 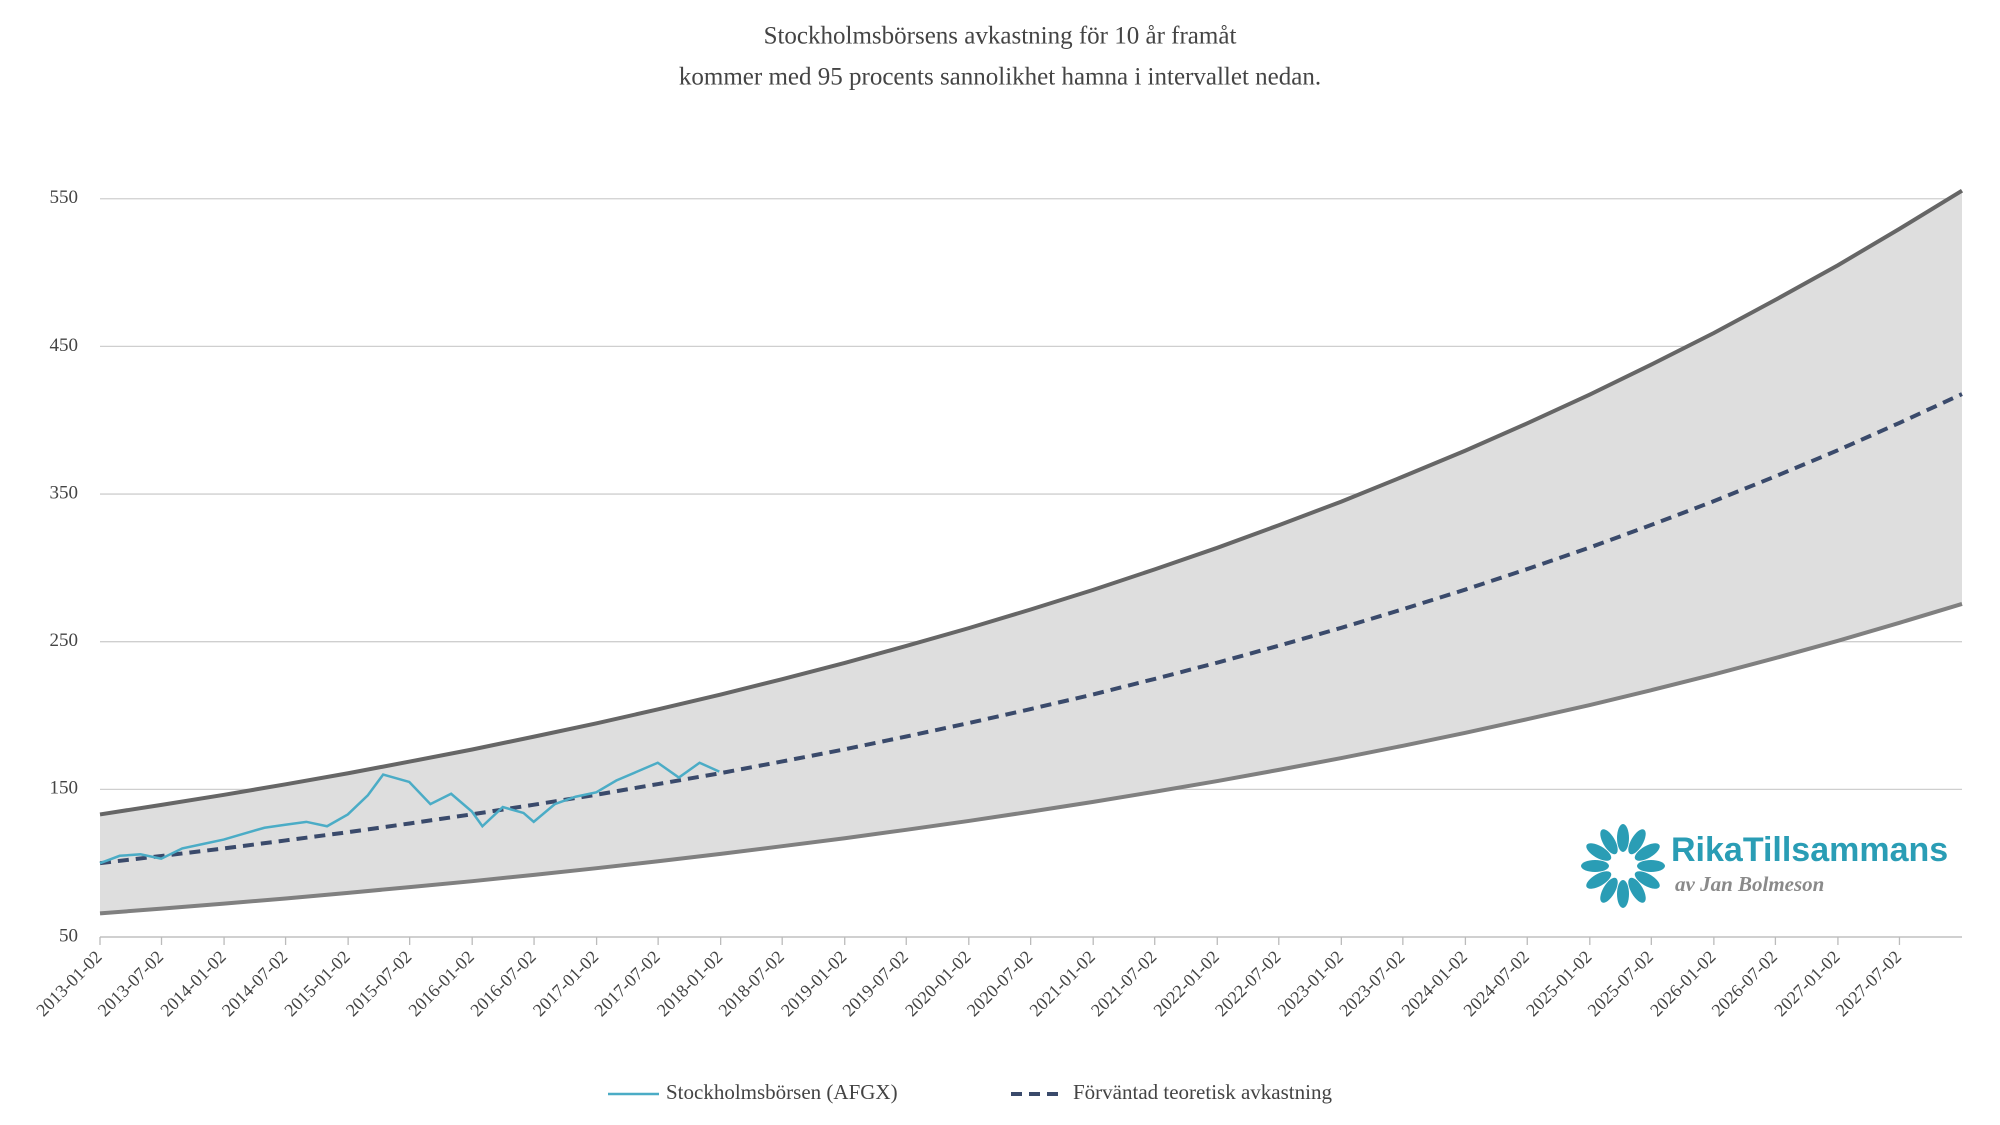 What do you see at coordinates (64, 788) in the screenshot?
I see `y-tick-label: 150` at bounding box center [64, 788].